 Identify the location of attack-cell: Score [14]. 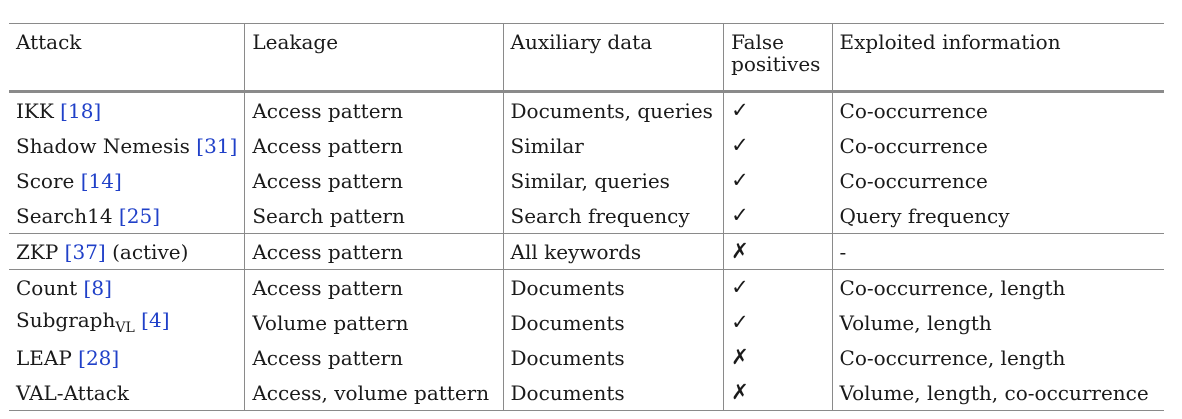
(127, 180).